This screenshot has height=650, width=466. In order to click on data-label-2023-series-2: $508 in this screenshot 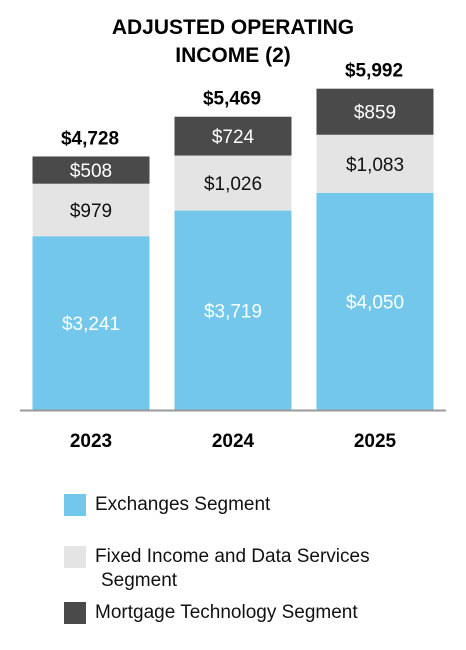, I will do `click(91, 171)`.